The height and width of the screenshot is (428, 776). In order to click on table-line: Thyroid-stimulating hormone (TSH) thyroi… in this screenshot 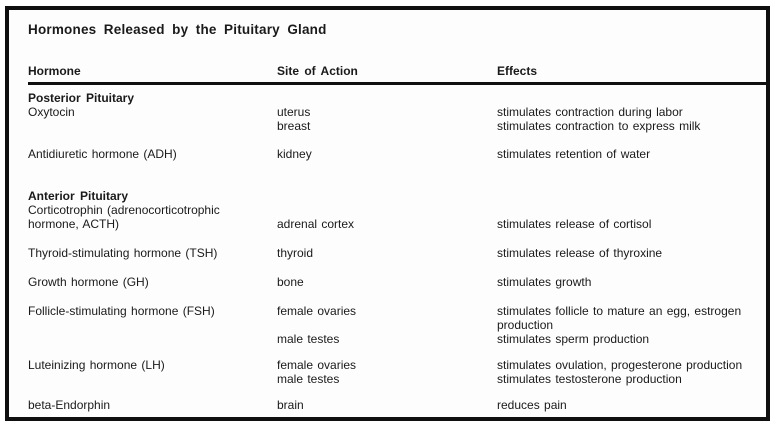, I will do `click(397, 253)`.